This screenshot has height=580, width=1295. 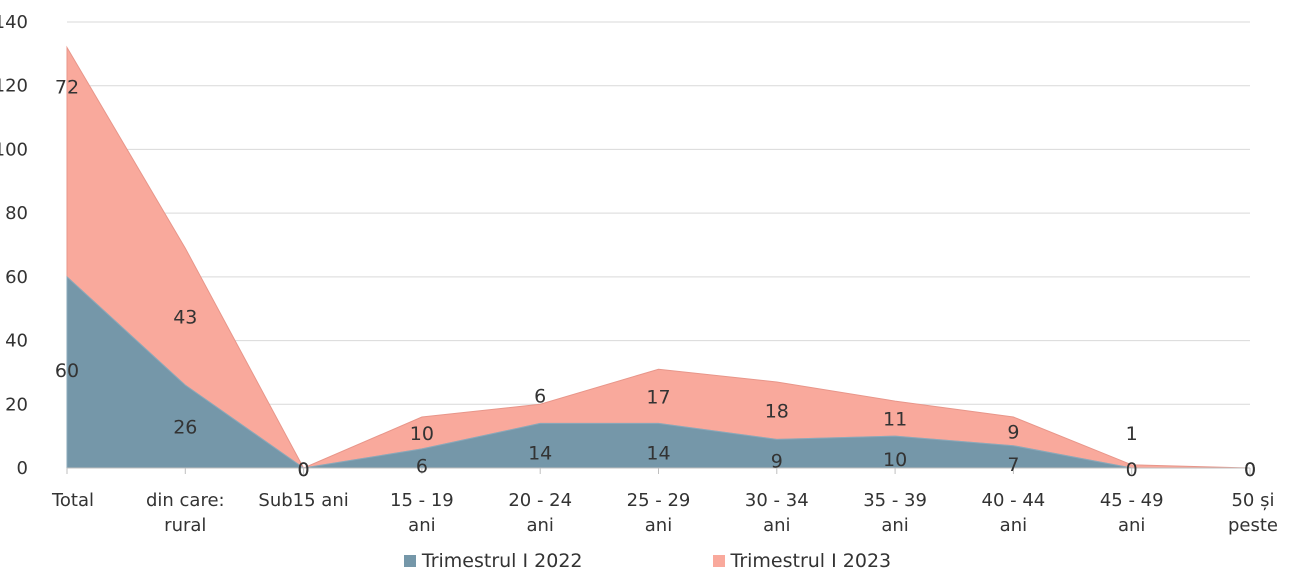 What do you see at coordinates (1132, 500) in the screenshot?
I see `x-tick-label: 45 - 49` at bounding box center [1132, 500].